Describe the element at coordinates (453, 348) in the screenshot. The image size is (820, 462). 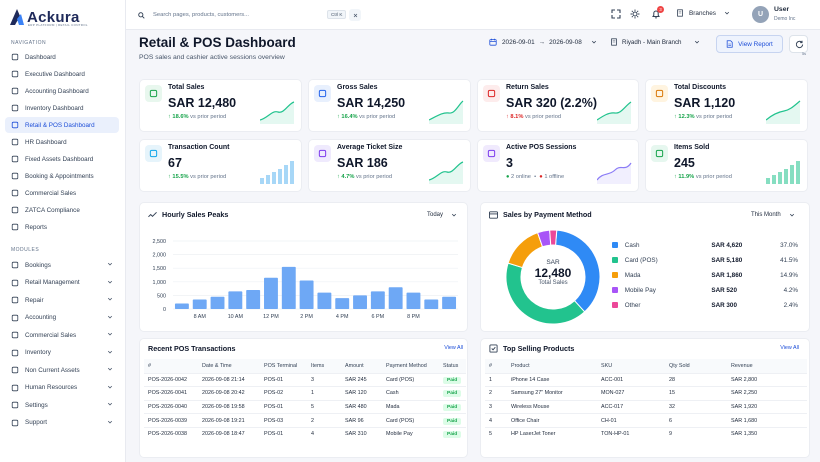
I see `transactions-view-all-link: View All` at that location.